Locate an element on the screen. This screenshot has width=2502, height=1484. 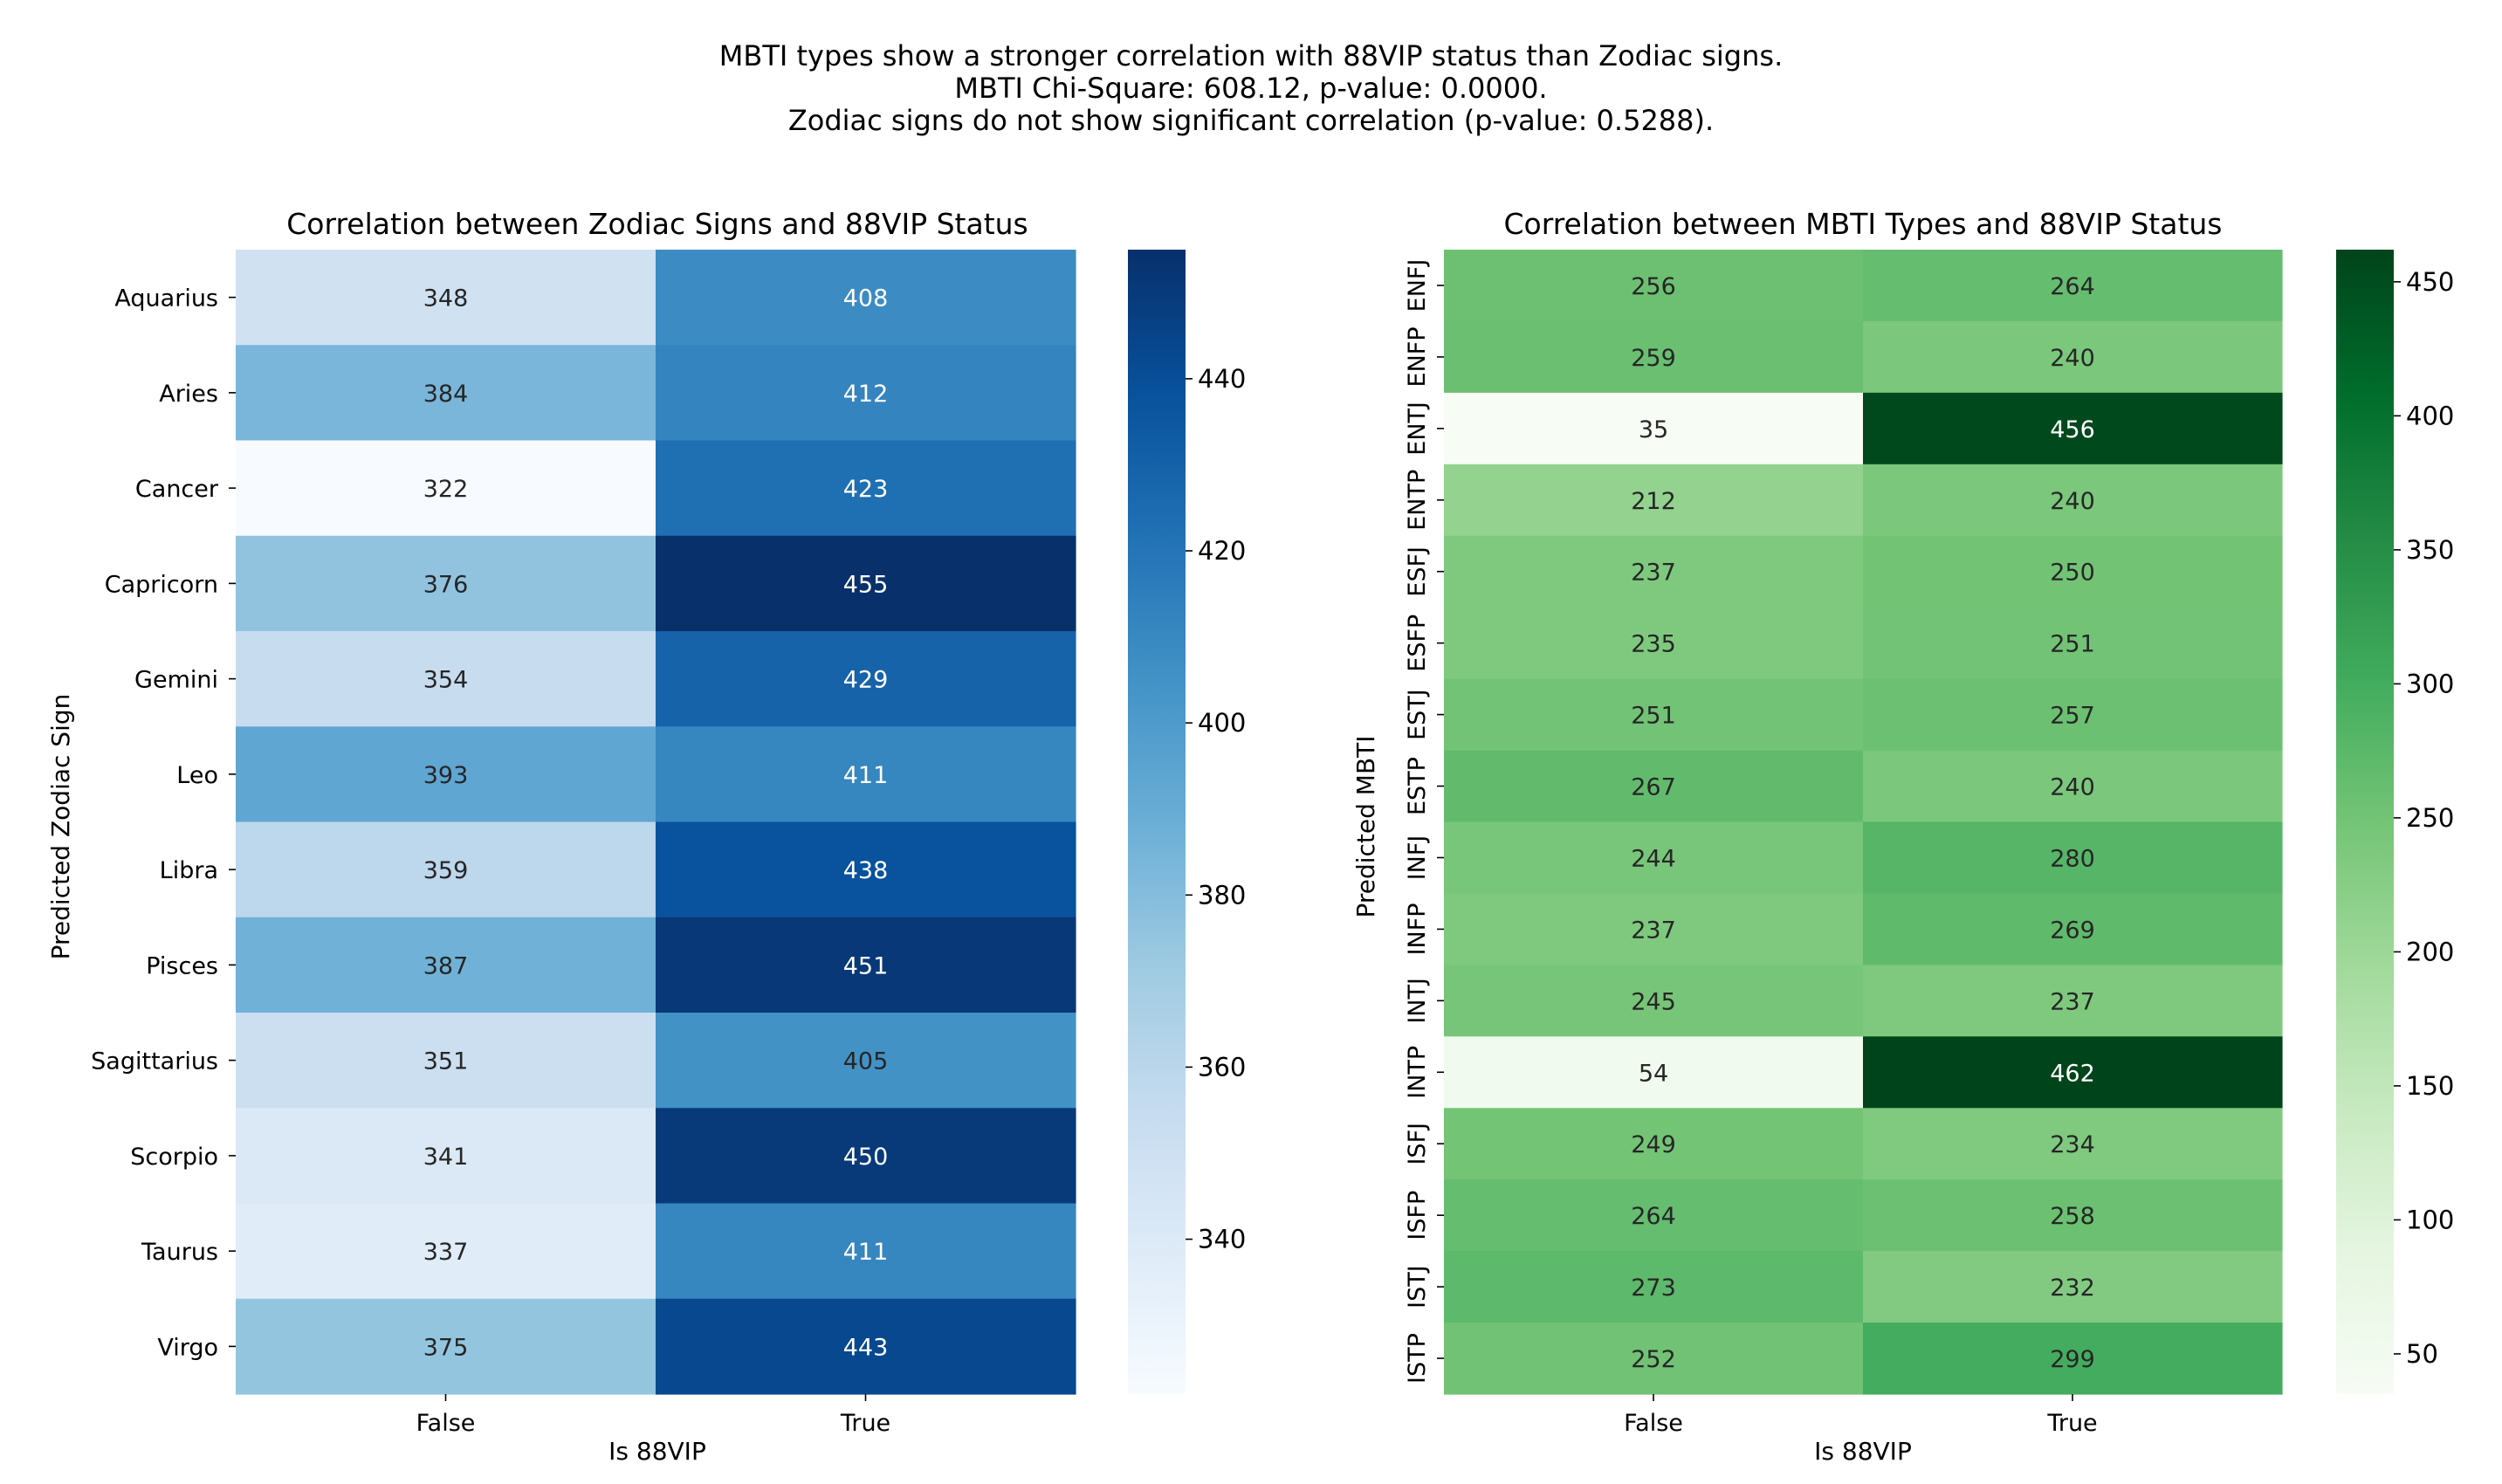
mbti-ytick-label: INTP is located at coordinates (1417, 1073).